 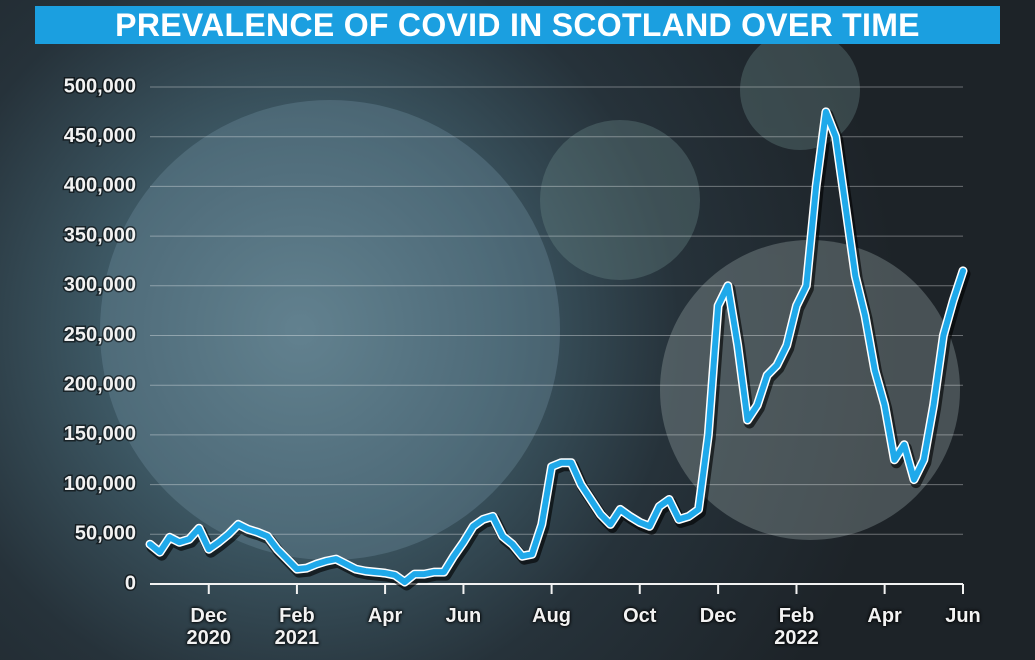 I want to click on y-tick-label: 450,000, so click(x=100, y=136).